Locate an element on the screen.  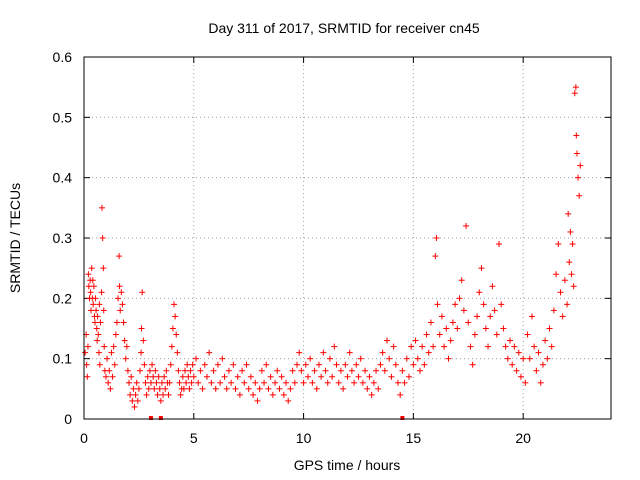
x-tick-label: 15 is located at coordinates (414, 438).